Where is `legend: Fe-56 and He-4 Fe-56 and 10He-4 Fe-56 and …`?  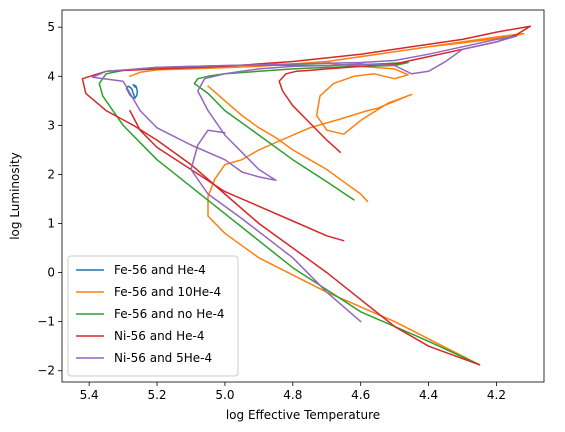 legend: Fe-56 and He-4 Fe-56 and 10He-4 Fe-56 and … is located at coordinates (153, 316).